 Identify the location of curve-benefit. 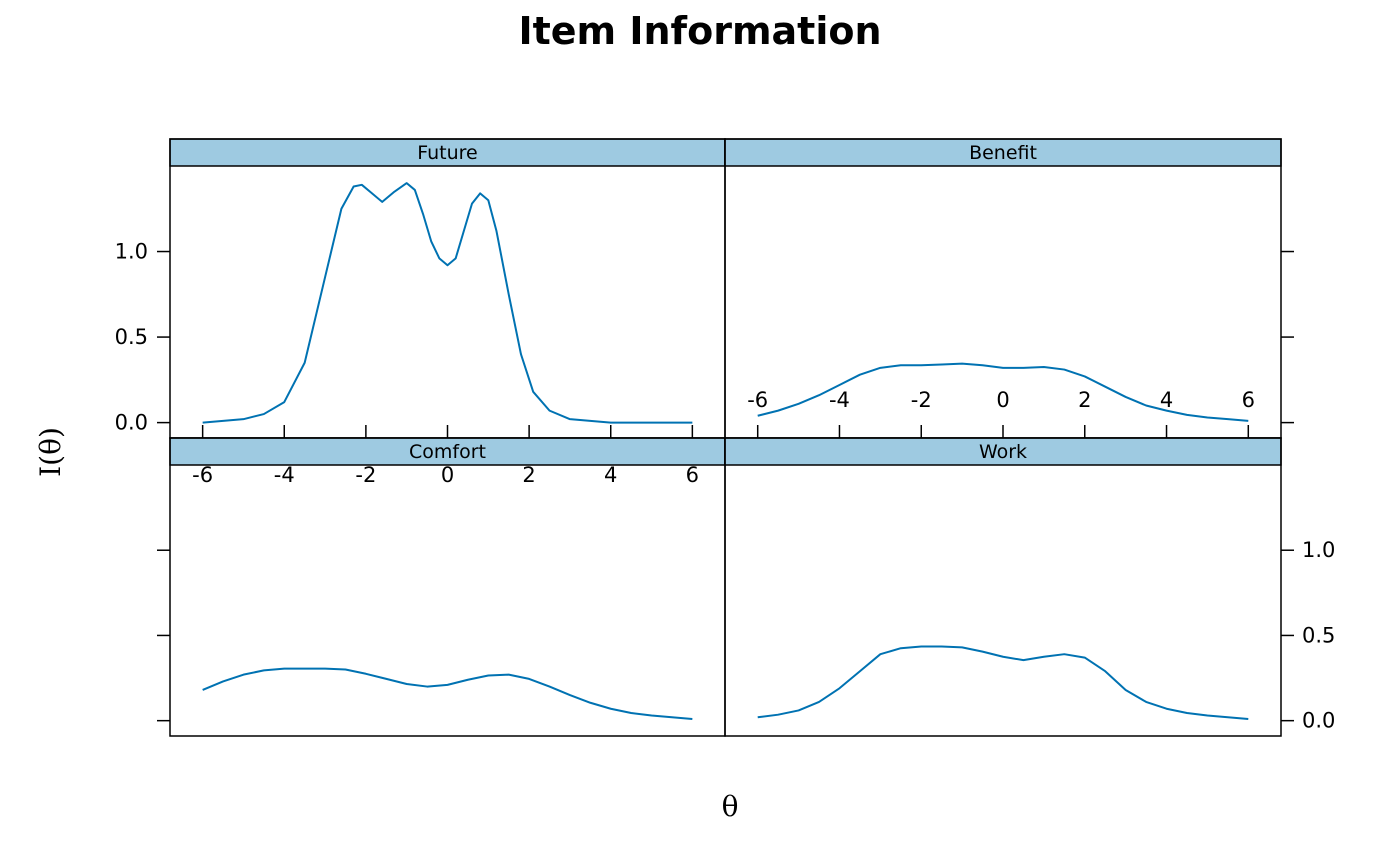
(1003, 392).